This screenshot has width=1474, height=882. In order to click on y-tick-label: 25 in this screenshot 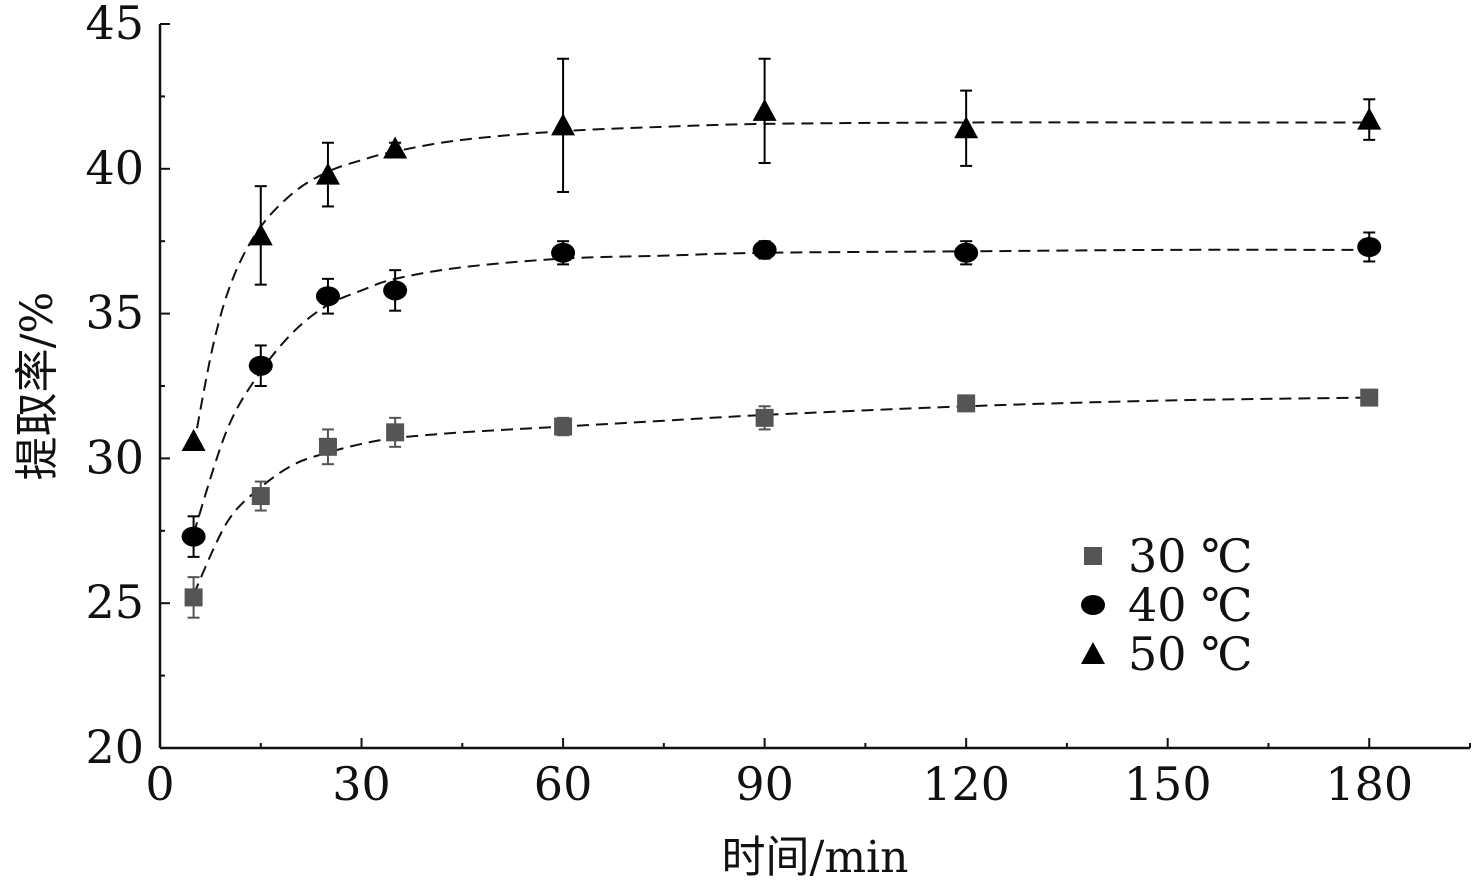, I will do `click(114, 602)`.